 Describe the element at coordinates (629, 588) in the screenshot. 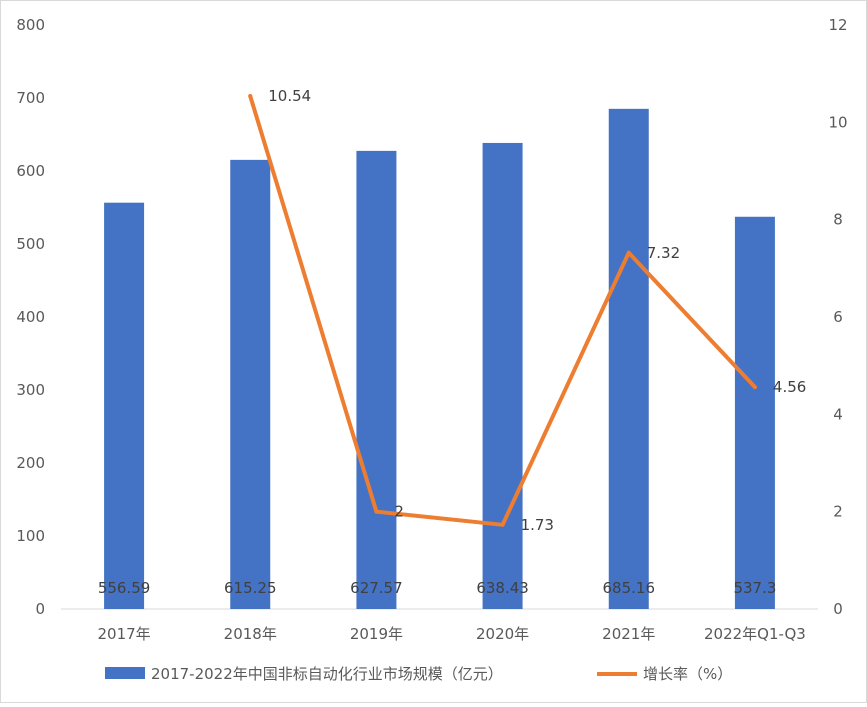

I see `bar-value-label: 685.16` at that location.